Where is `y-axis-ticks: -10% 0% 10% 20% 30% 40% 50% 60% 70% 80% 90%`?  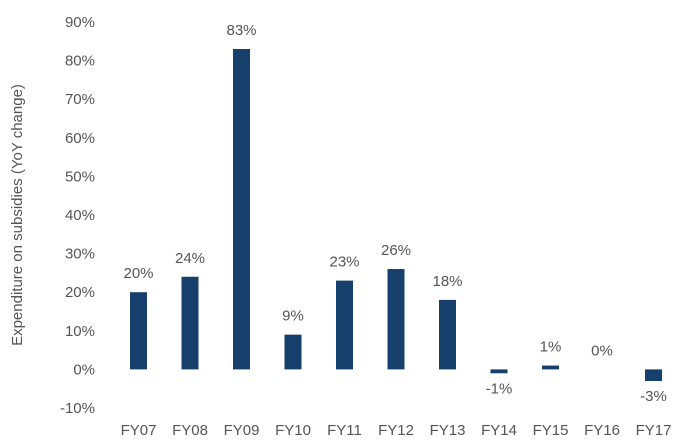
y-axis-ticks: -10% 0% 10% 20% 30% 40% 50% 60% 70% 80% 90% is located at coordinates (77, 215).